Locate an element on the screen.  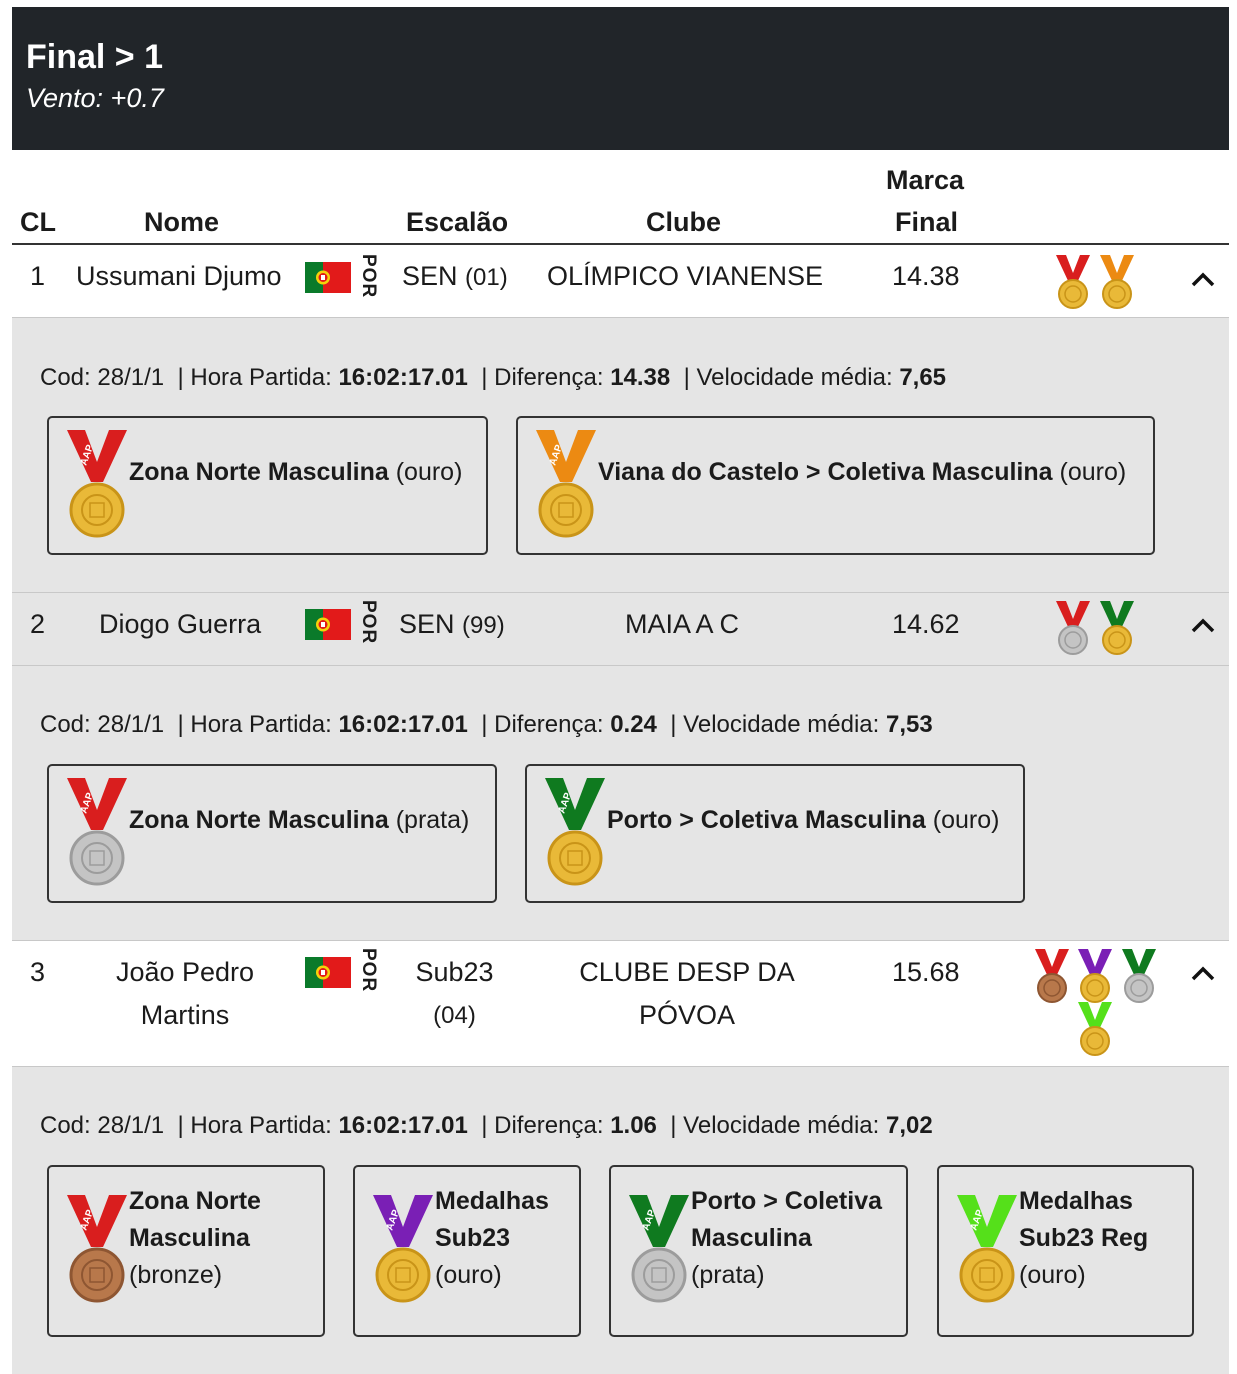
column-header-clube: Clube is located at coordinates (684, 222).